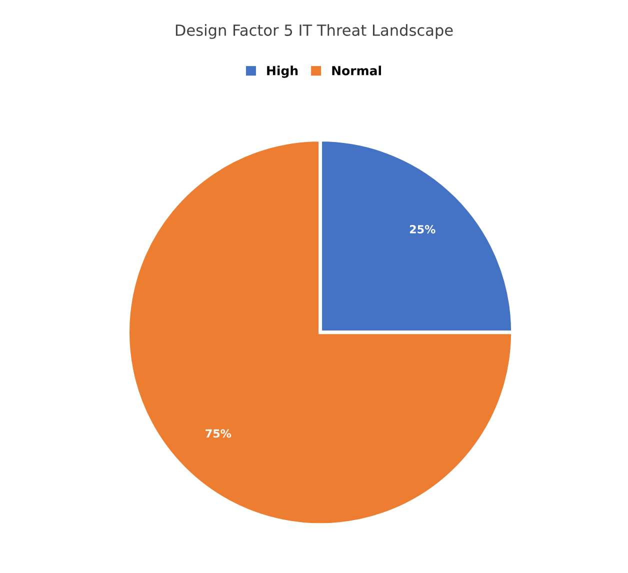 The height and width of the screenshot is (573, 628). I want to click on data-label: 75%, so click(219, 433).